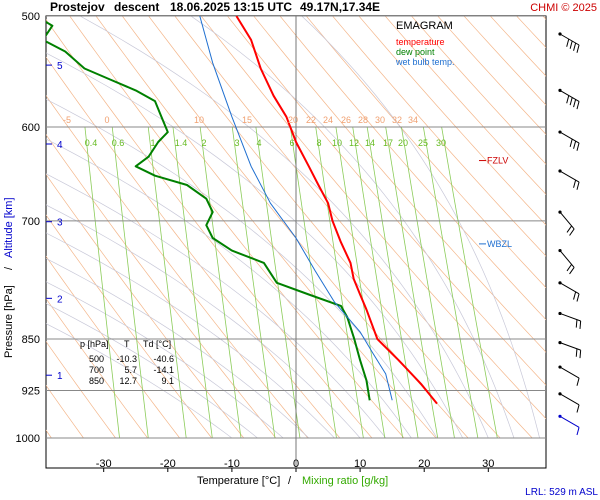 Image resolution: width=600 pixels, height=500 pixels. Describe the element at coordinates (236, 143) in the screenshot. I see `mixing-ratio-label: 3` at that location.